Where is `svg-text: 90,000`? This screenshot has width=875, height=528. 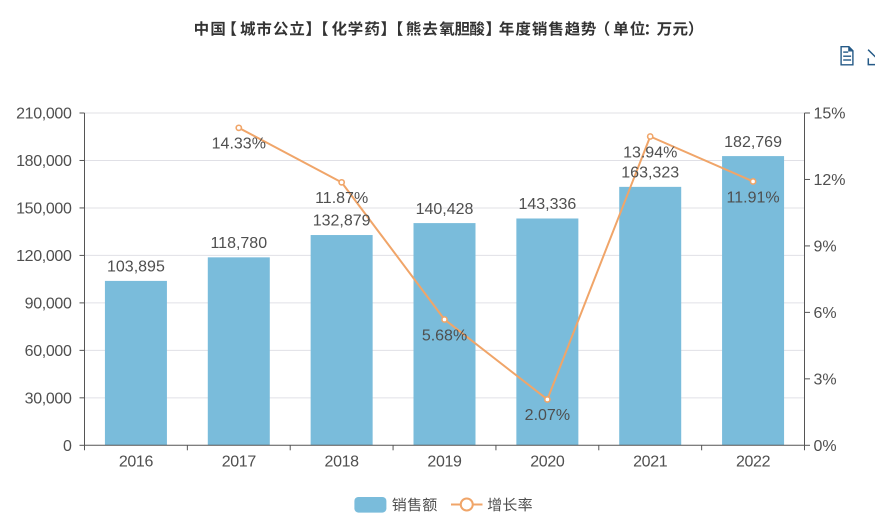 svg-text: 90,000 is located at coordinates (48, 303).